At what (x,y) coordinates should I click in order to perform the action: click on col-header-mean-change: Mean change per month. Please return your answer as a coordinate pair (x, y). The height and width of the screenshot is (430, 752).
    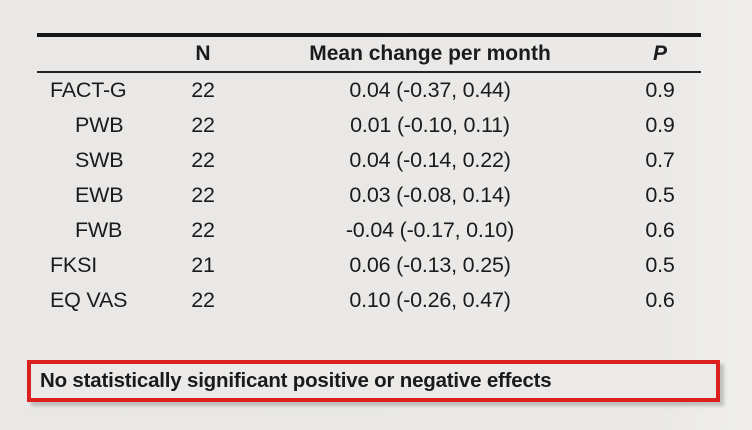
    Looking at the image, I should click on (430, 53).